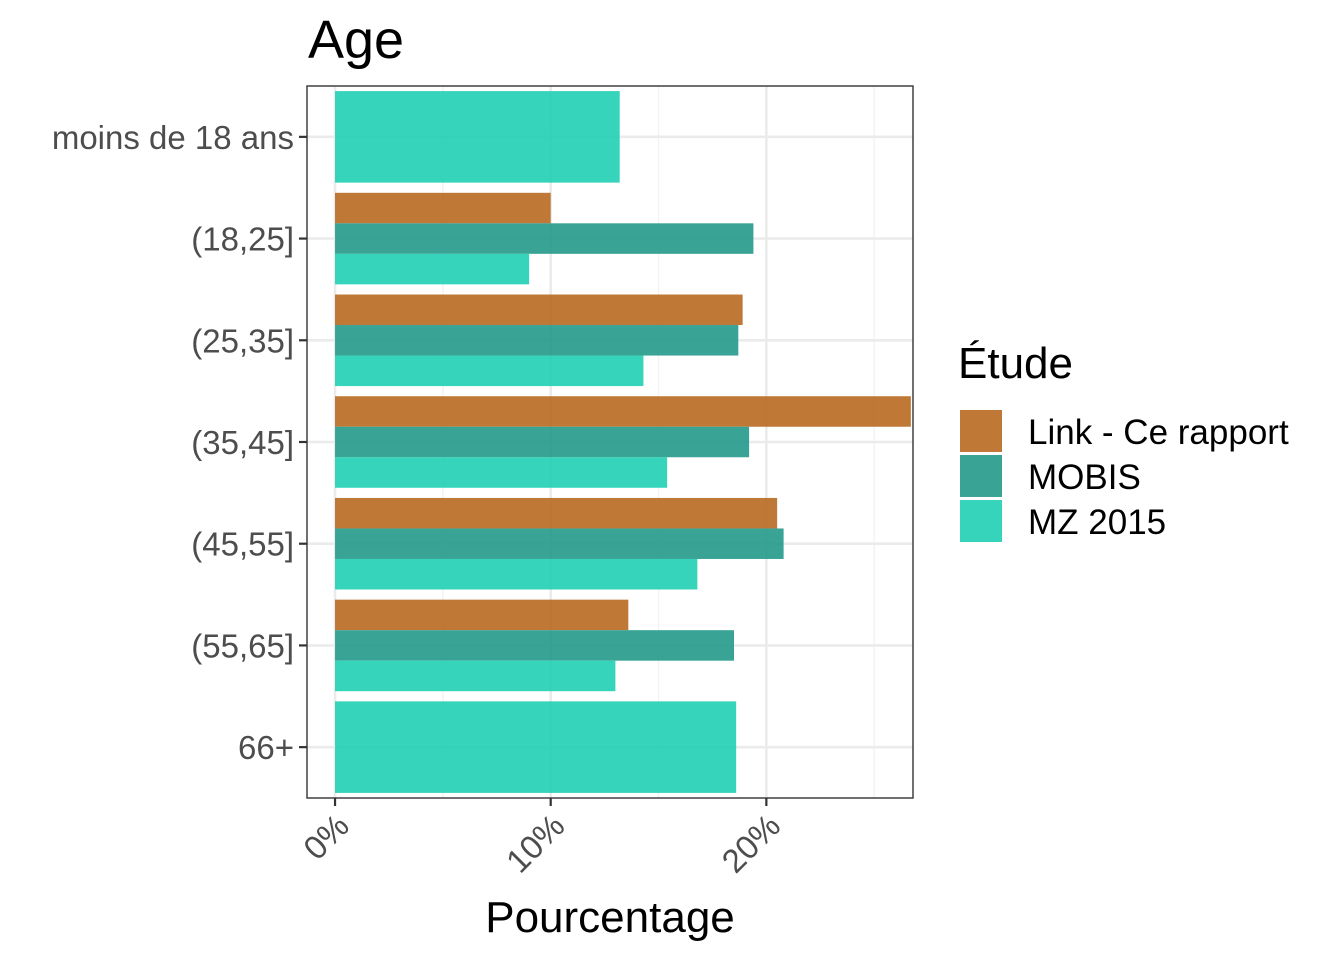  What do you see at coordinates (750, 843) in the screenshot?
I see `x-tick-label: 20%` at bounding box center [750, 843].